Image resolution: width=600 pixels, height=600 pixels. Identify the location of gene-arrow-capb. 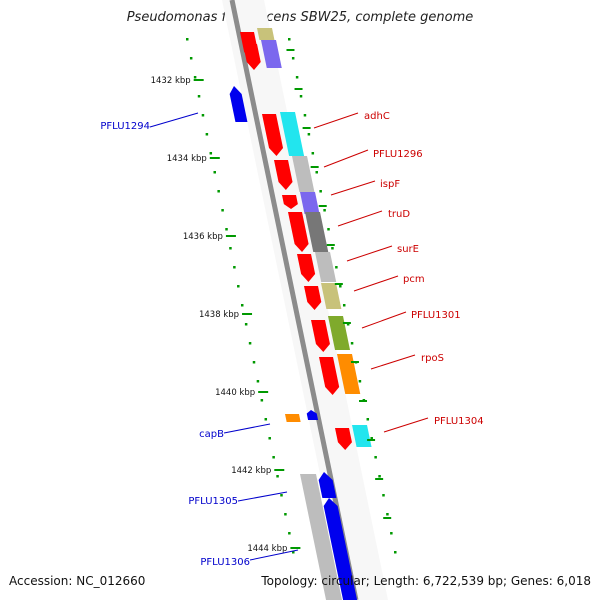
(312, 415).